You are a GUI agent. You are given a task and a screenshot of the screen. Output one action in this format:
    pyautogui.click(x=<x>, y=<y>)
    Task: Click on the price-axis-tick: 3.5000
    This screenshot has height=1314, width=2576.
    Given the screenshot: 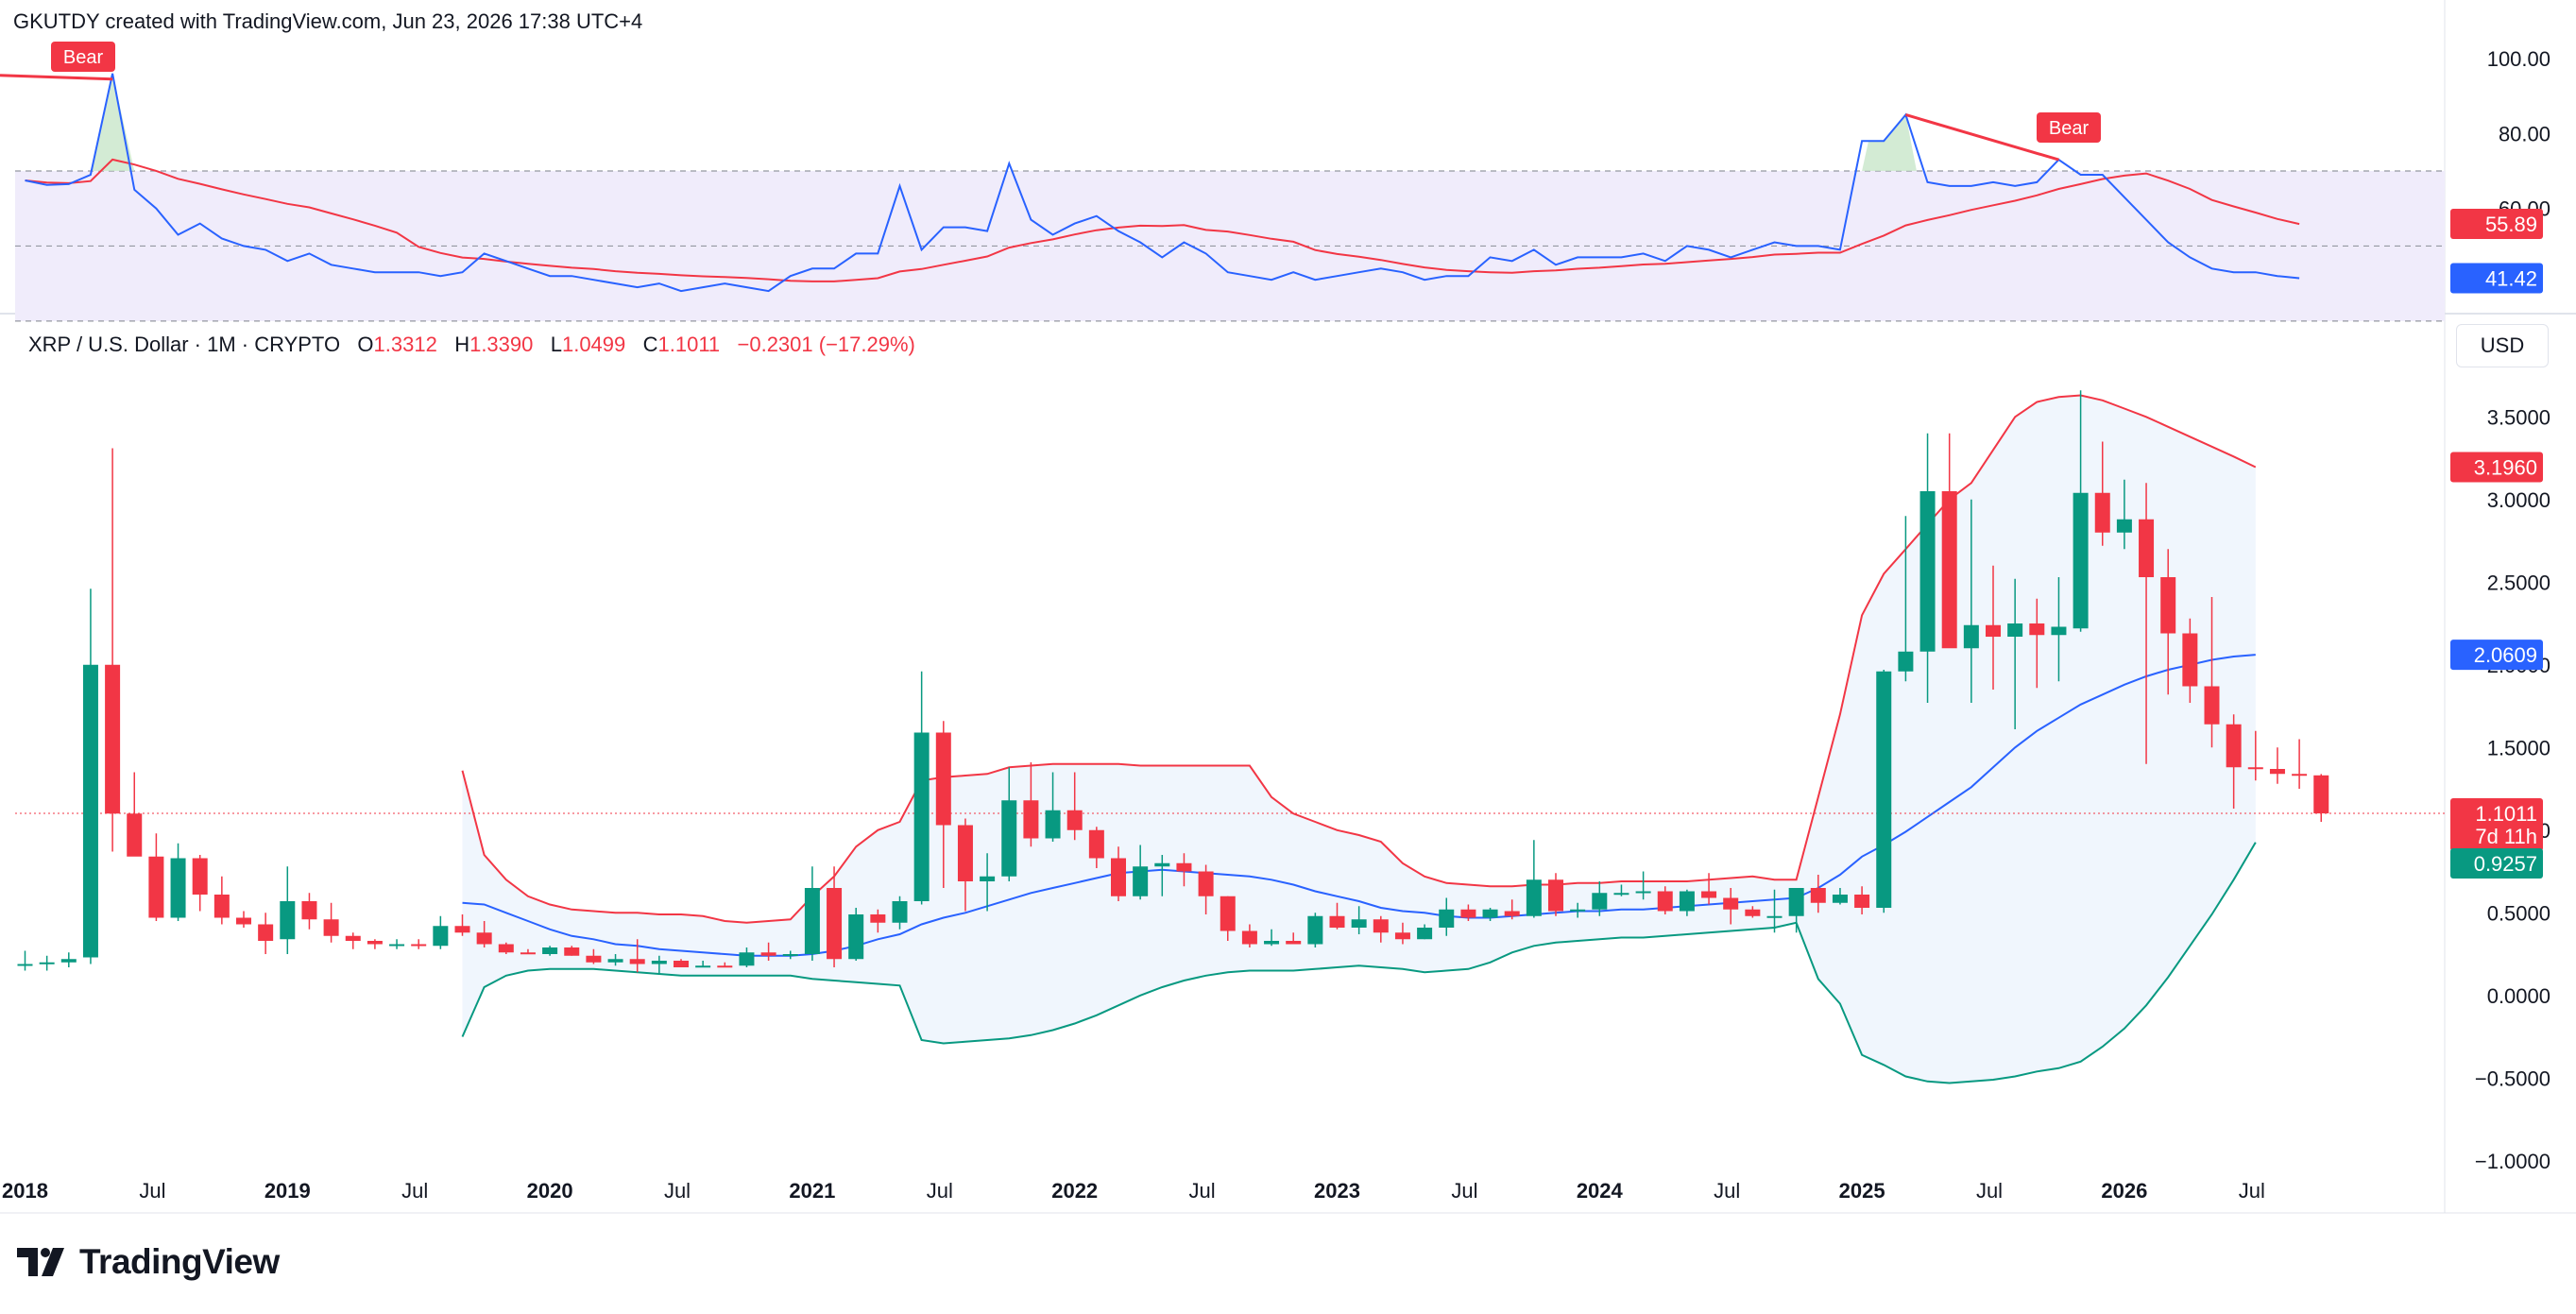 What is the action you would take?
    pyautogui.click(x=2518, y=417)
    